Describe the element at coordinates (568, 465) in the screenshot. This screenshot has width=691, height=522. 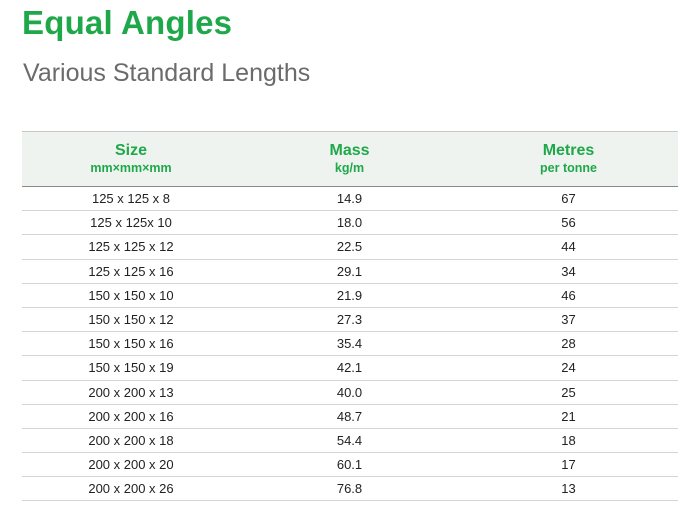
I see `metres-cell: 17` at that location.